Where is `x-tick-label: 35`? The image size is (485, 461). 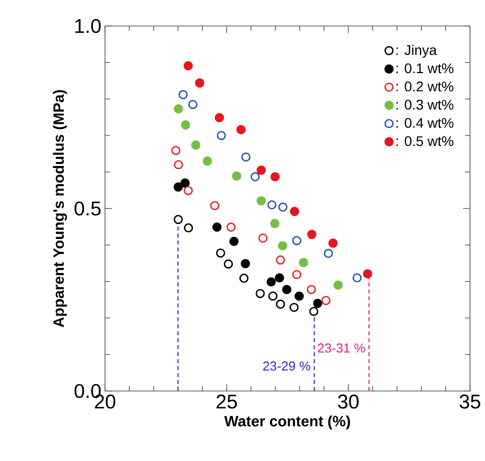
x-tick-label: 35 is located at coordinates (470, 401).